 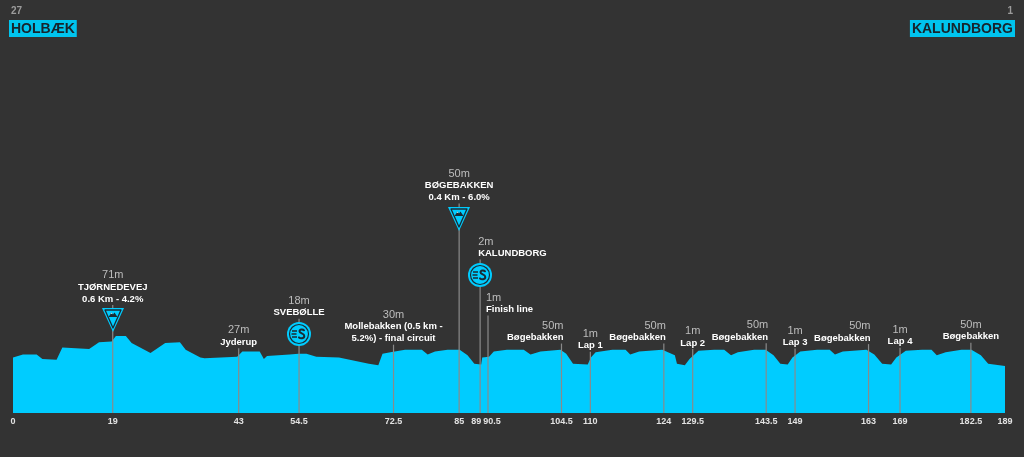 I want to click on ref-line-label: 2m KALUNDBORG, so click(x=512, y=246).